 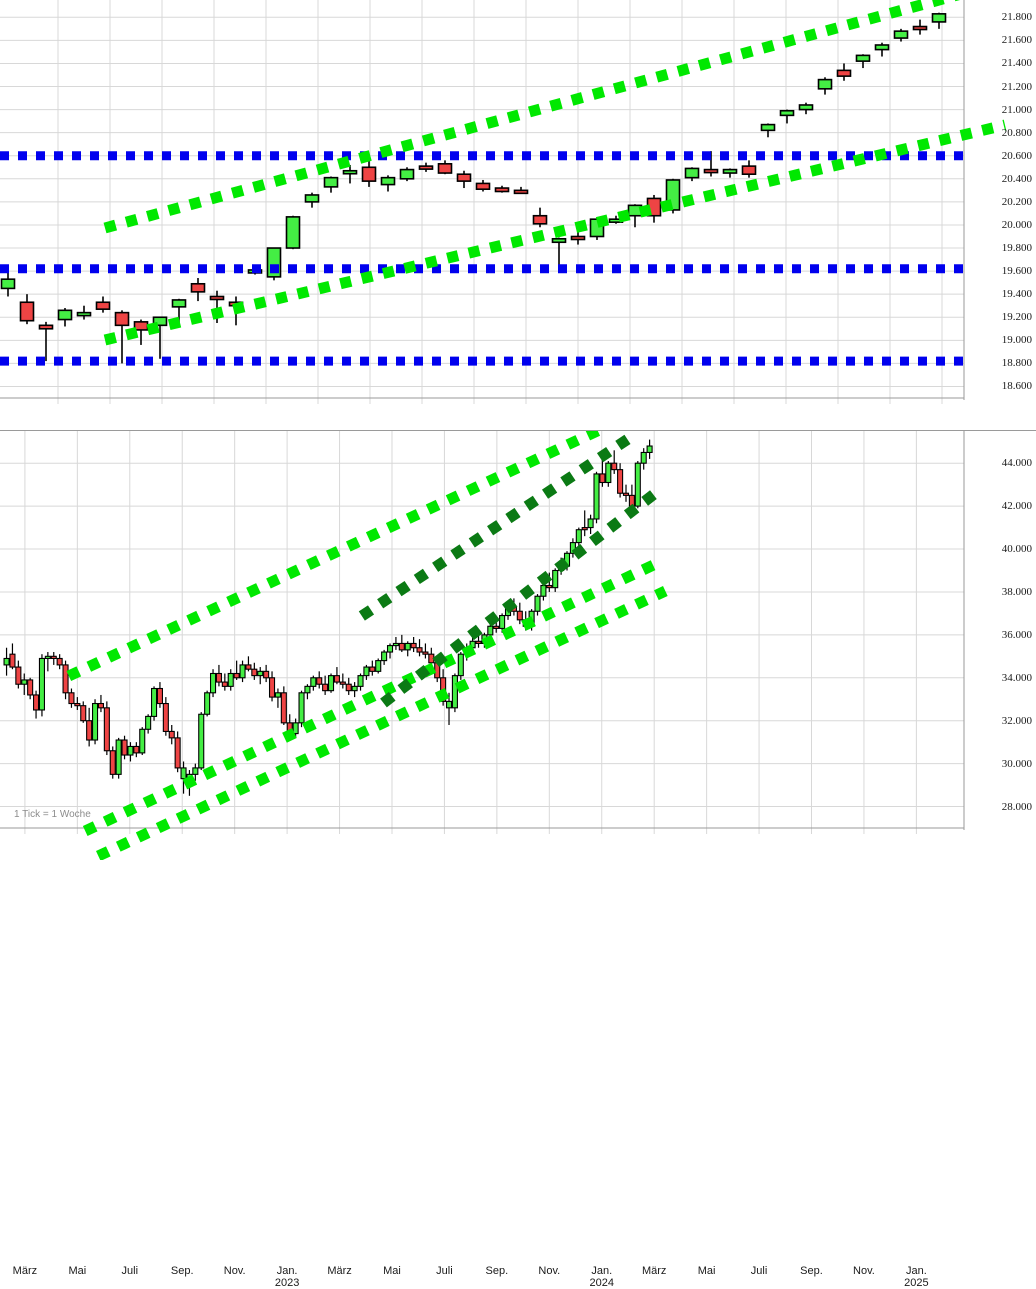 I want to click on tick-interval-note: 1 Tick = 1 Woche, so click(x=52, y=814).